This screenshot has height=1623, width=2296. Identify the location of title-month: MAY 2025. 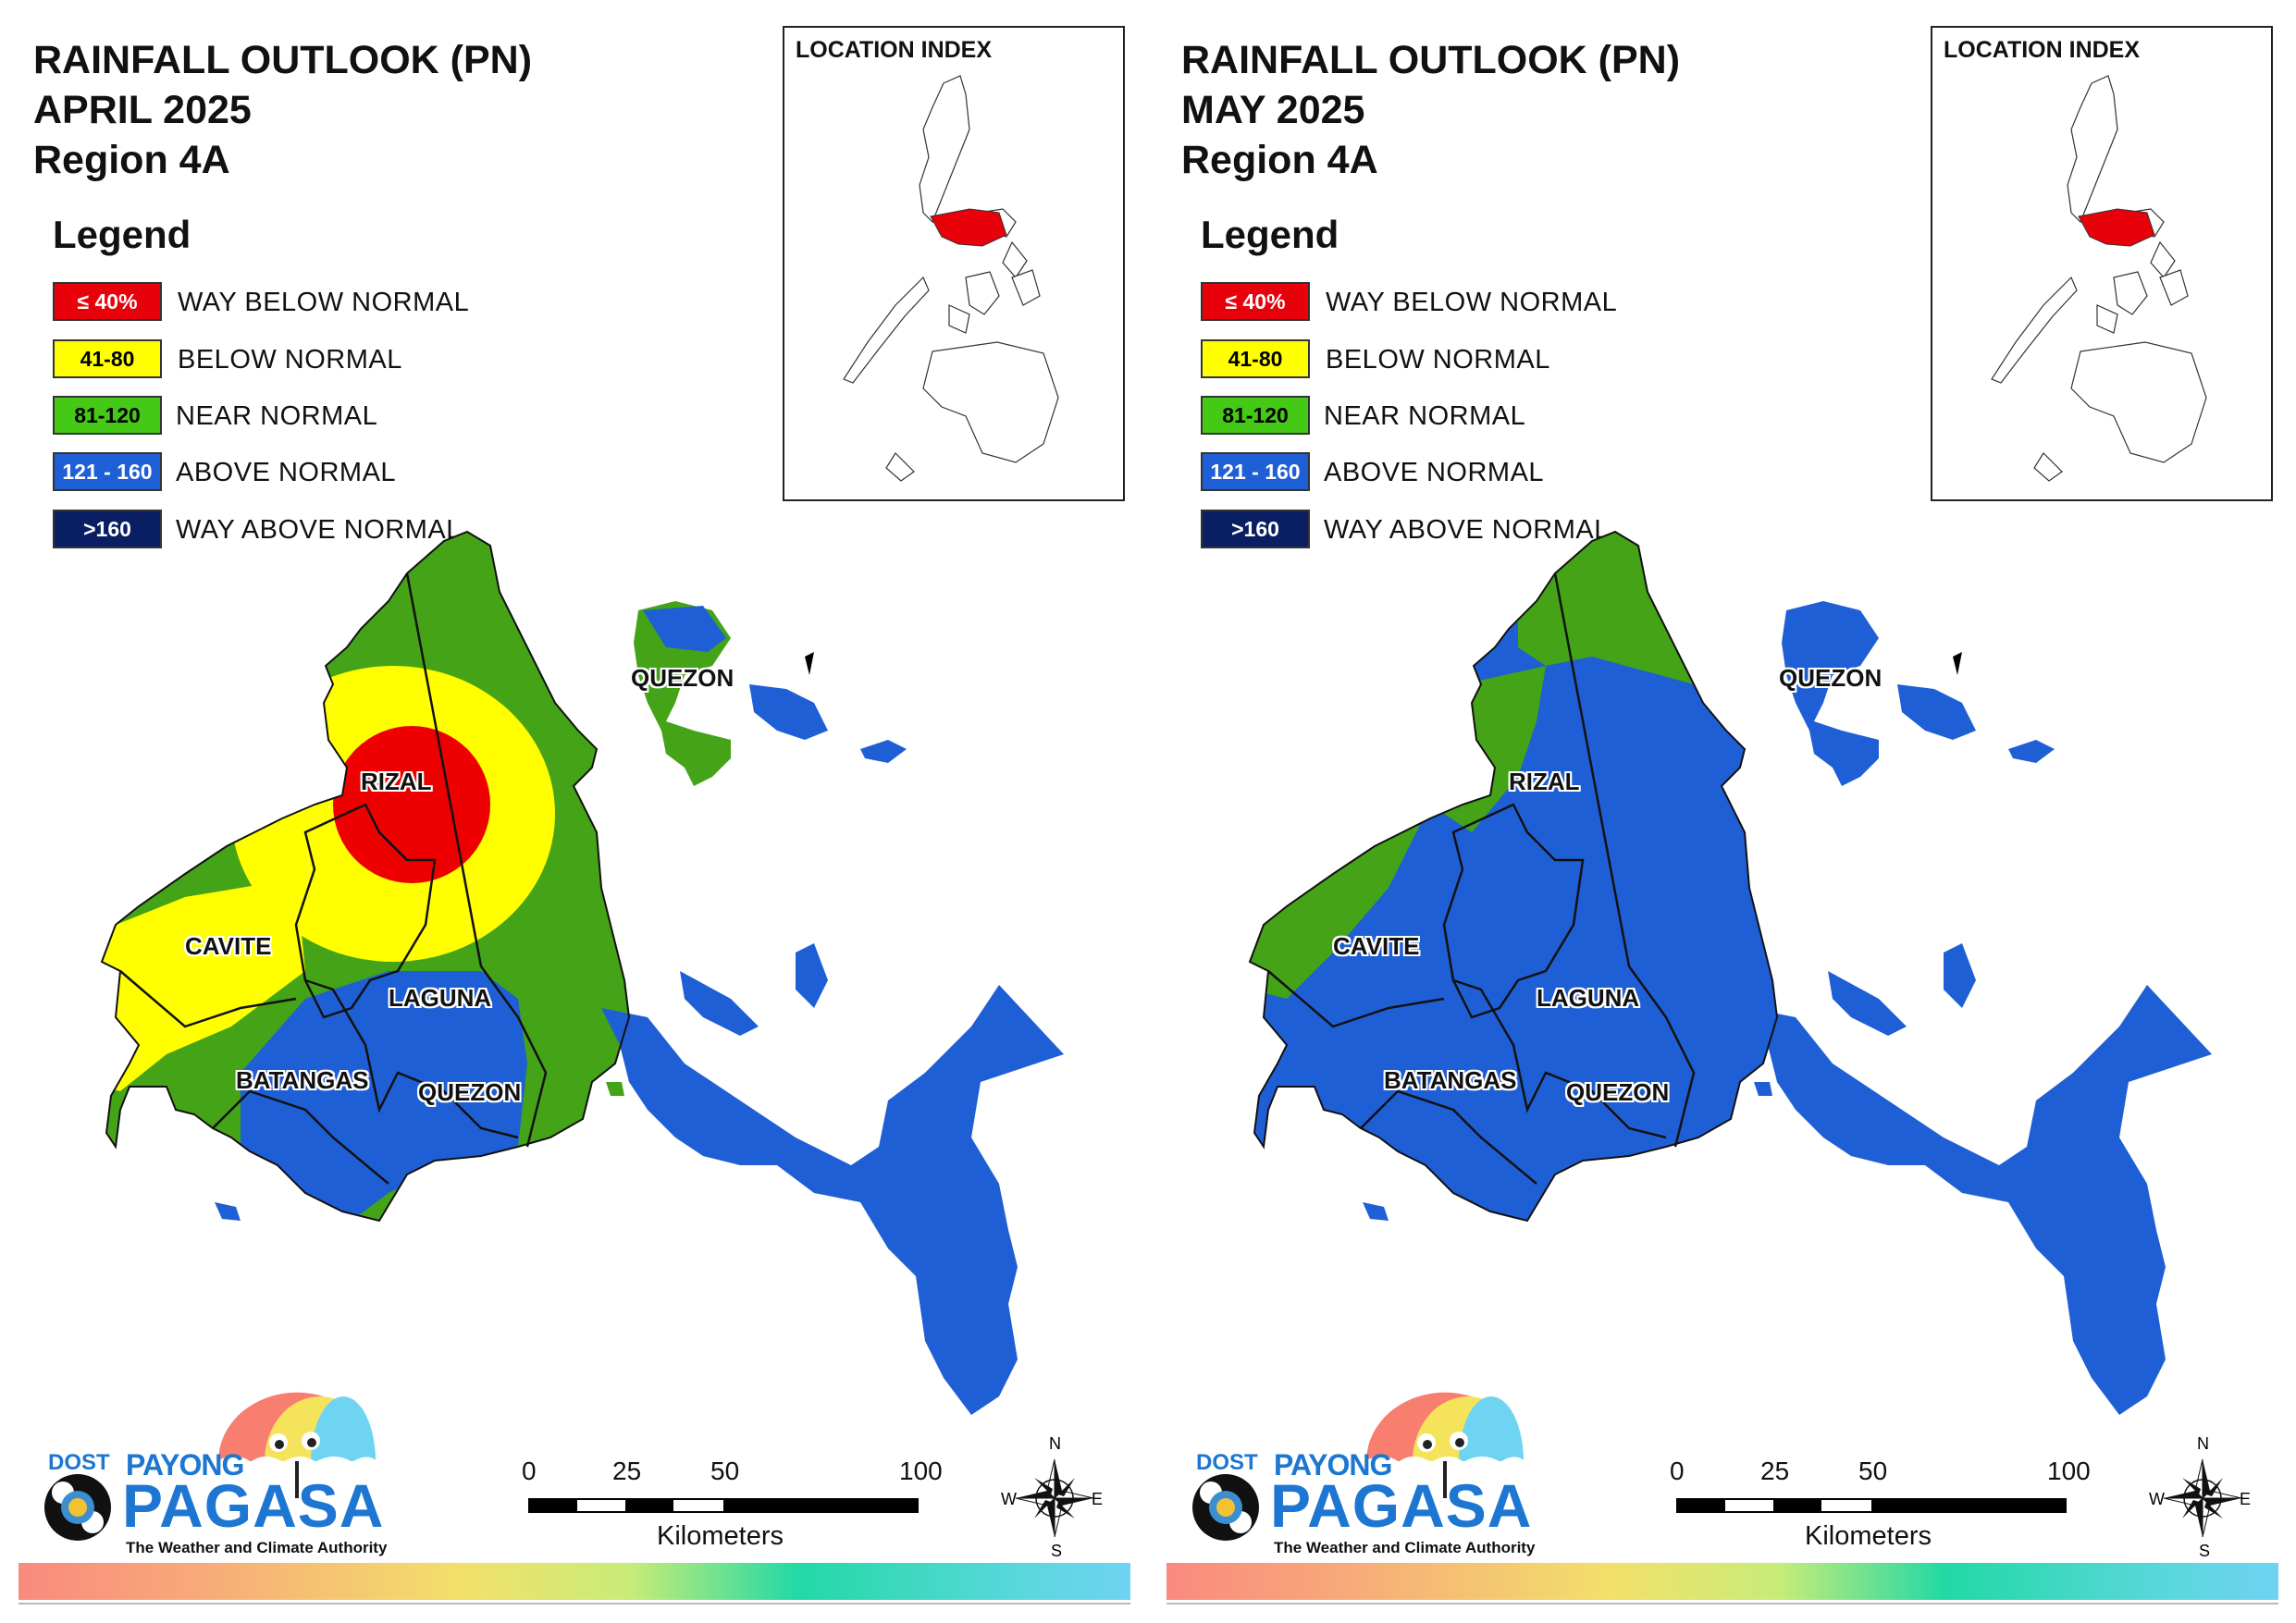
(1273, 110).